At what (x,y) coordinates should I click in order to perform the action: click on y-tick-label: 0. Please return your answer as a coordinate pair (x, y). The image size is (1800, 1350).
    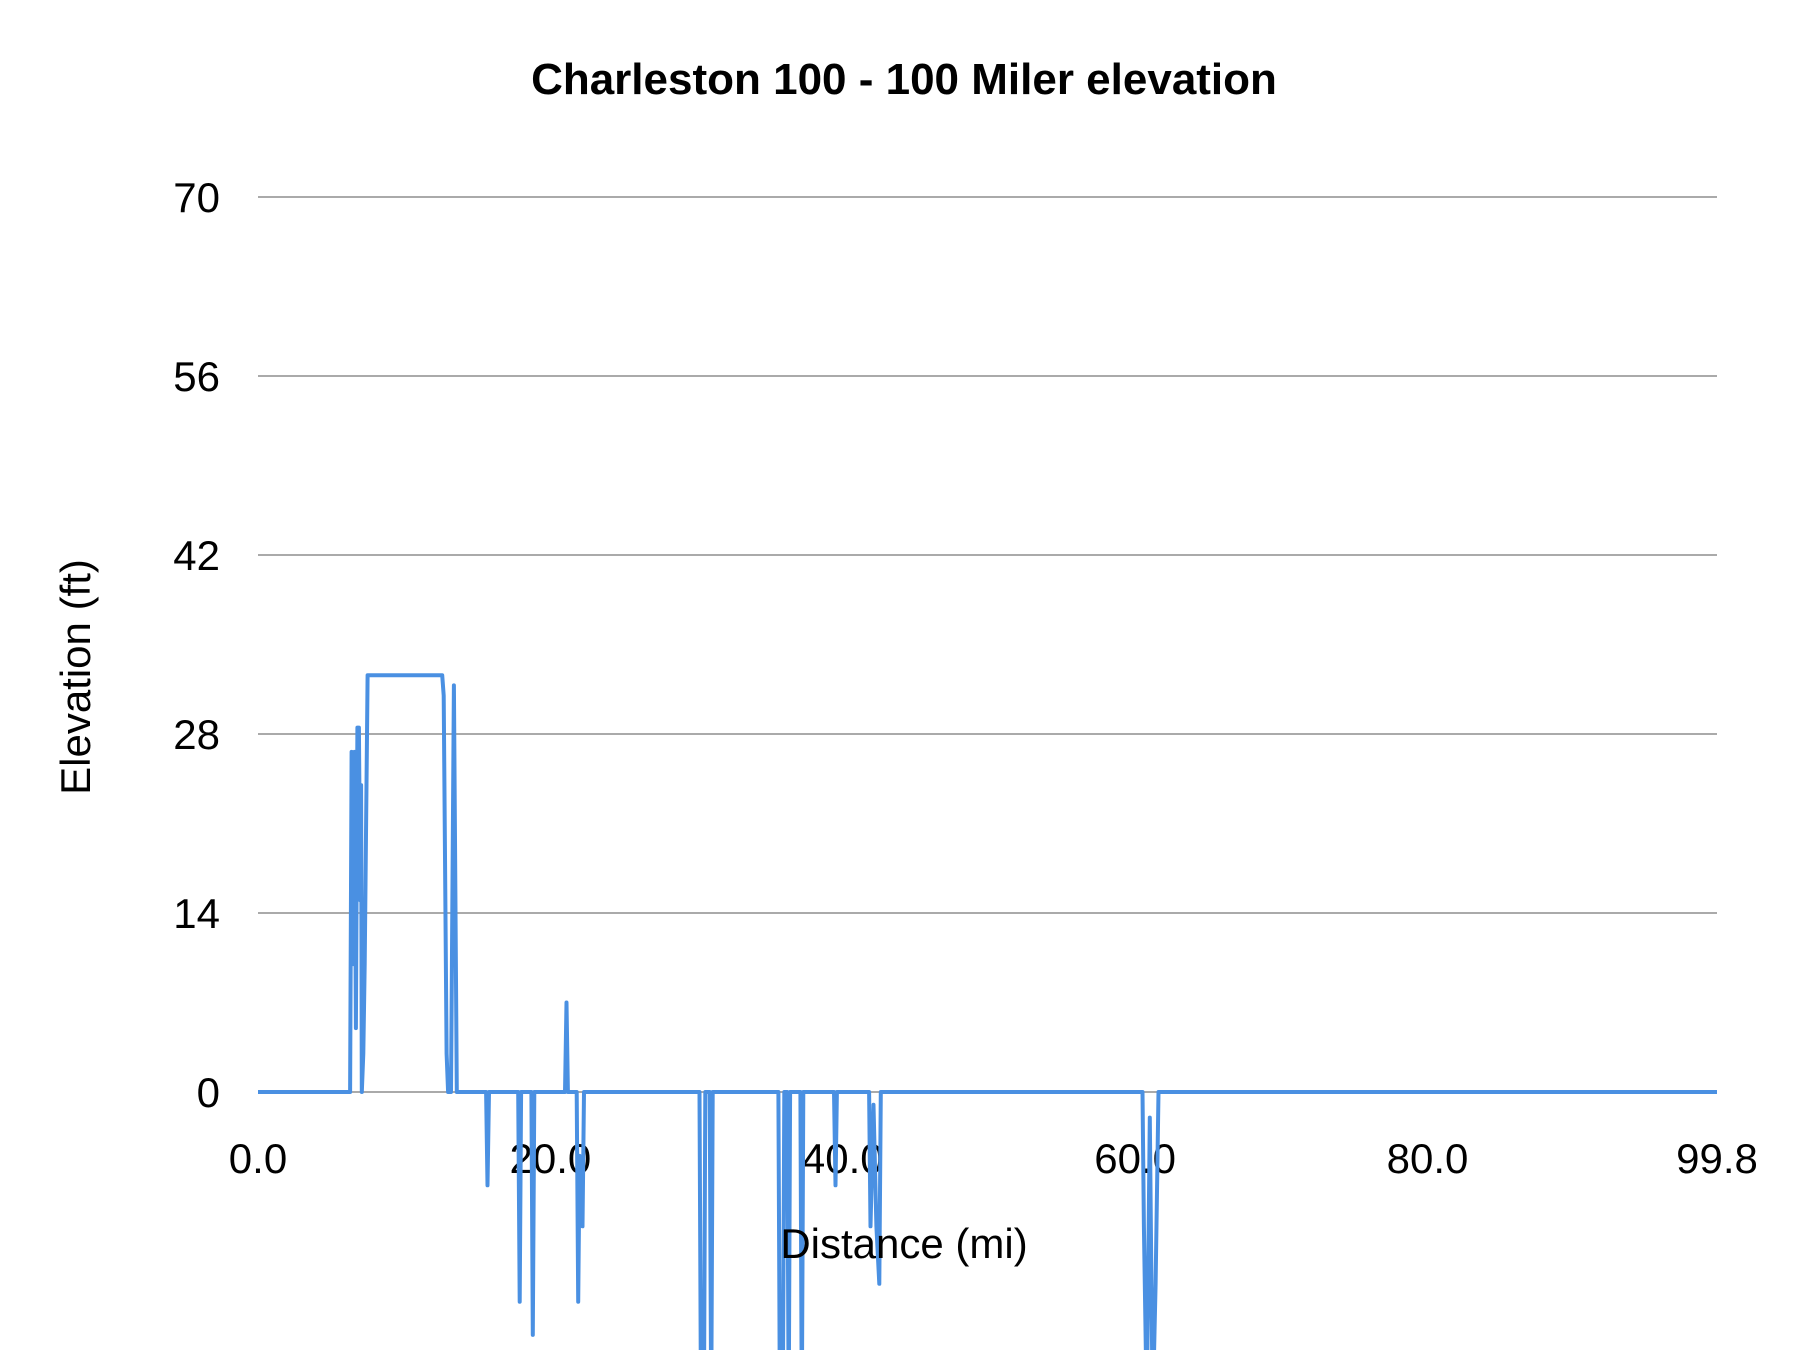
    Looking at the image, I should click on (208, 1092).